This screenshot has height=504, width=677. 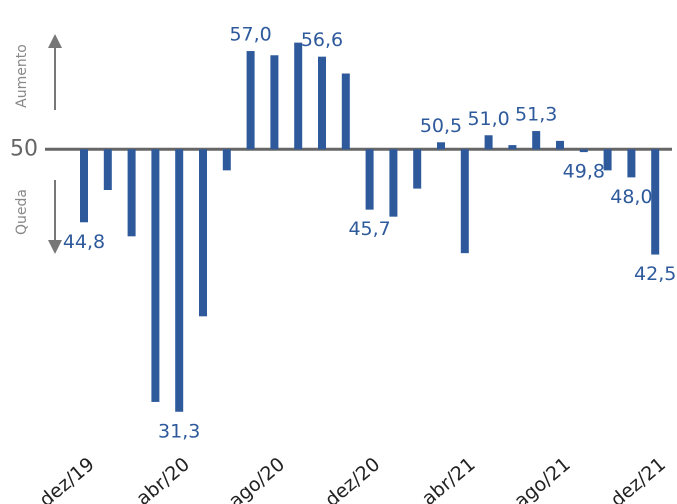 What do you see at coordinates (542, 478) in the screenshot?
I see `x-tick-label: ago/21` at bounding box center [542, 478].